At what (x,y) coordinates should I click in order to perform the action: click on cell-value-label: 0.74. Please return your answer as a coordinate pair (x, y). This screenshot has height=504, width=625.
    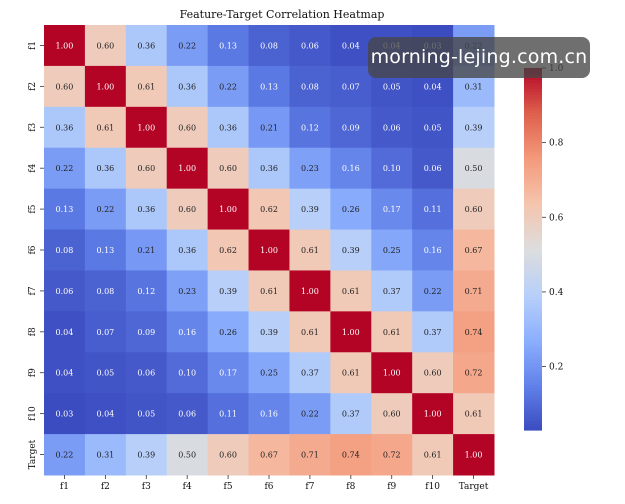
    Looking at the image, I should click on (474, 332).